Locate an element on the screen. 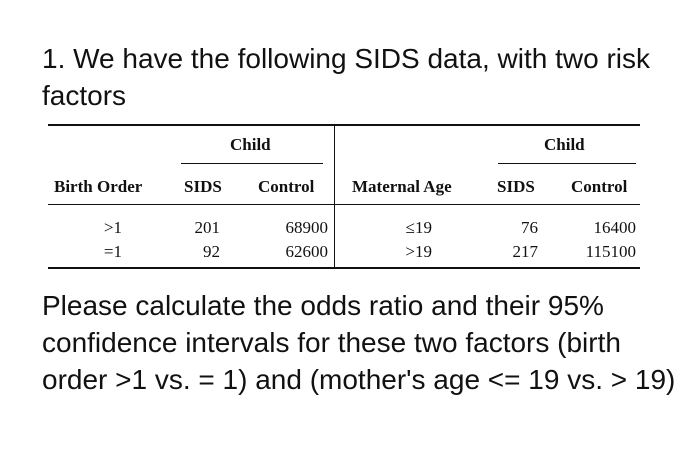  column-header-maternal-age: Maternal Age is located at coordinates (402, 186).